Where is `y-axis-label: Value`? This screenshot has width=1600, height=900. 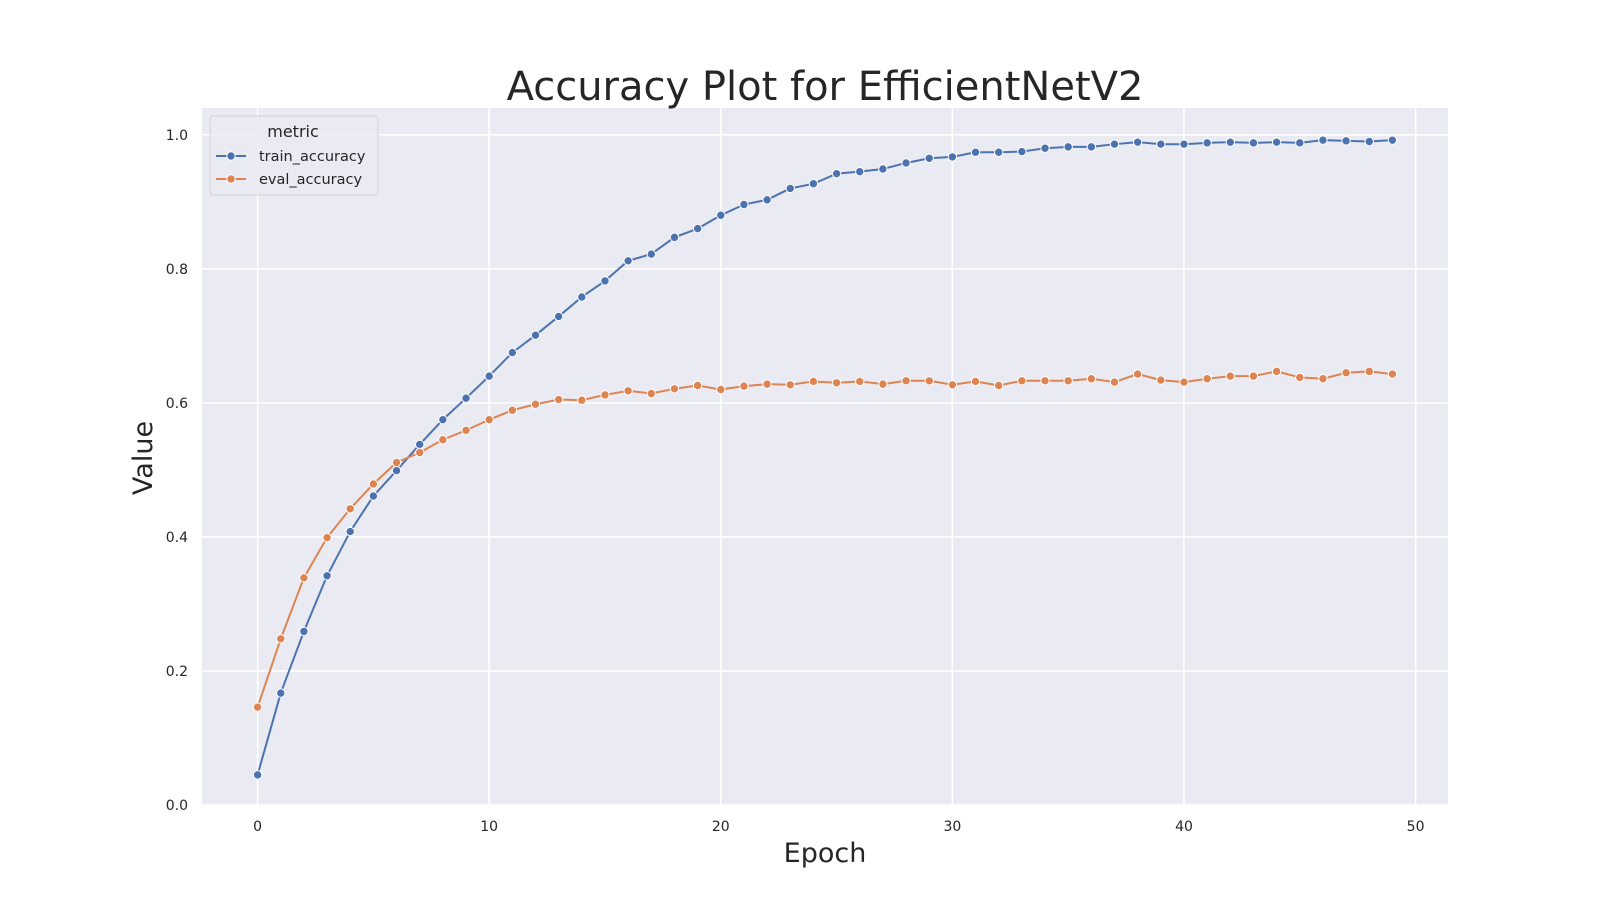
y-axis-label: Value is located at coordinates (143, 458).